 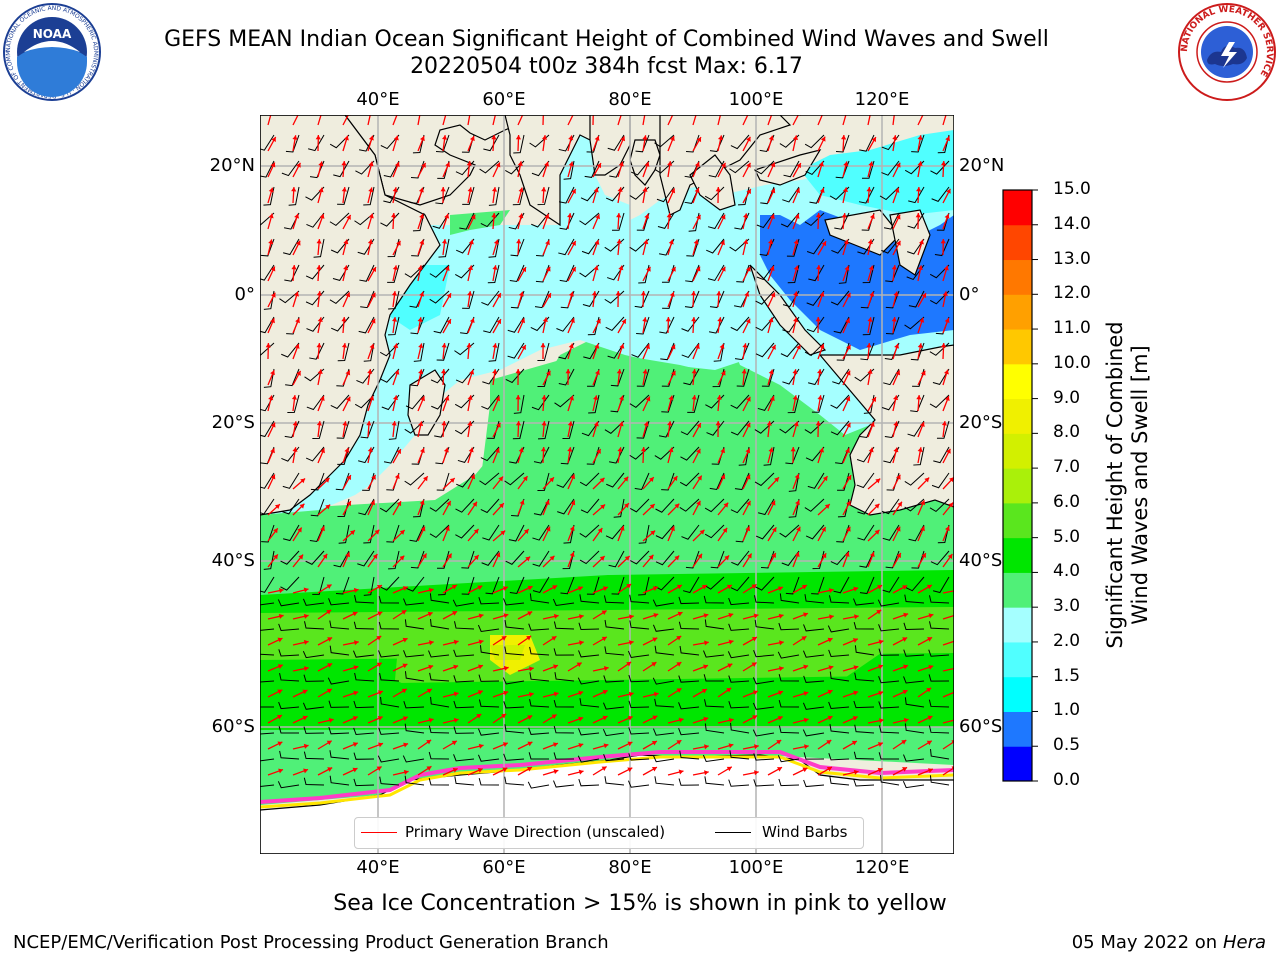 What do you see at coordinates (1067, 780) in the screenshot?
I see `colorbar-tick-label: 0.0` at bounding box center [1067, 780].